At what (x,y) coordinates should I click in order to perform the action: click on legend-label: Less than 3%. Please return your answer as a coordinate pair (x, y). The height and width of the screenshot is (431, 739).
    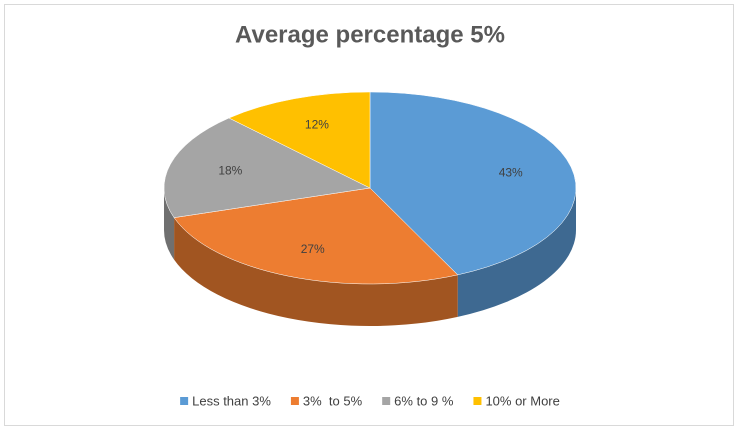
    Looking at the image, I should click on (231, 400).